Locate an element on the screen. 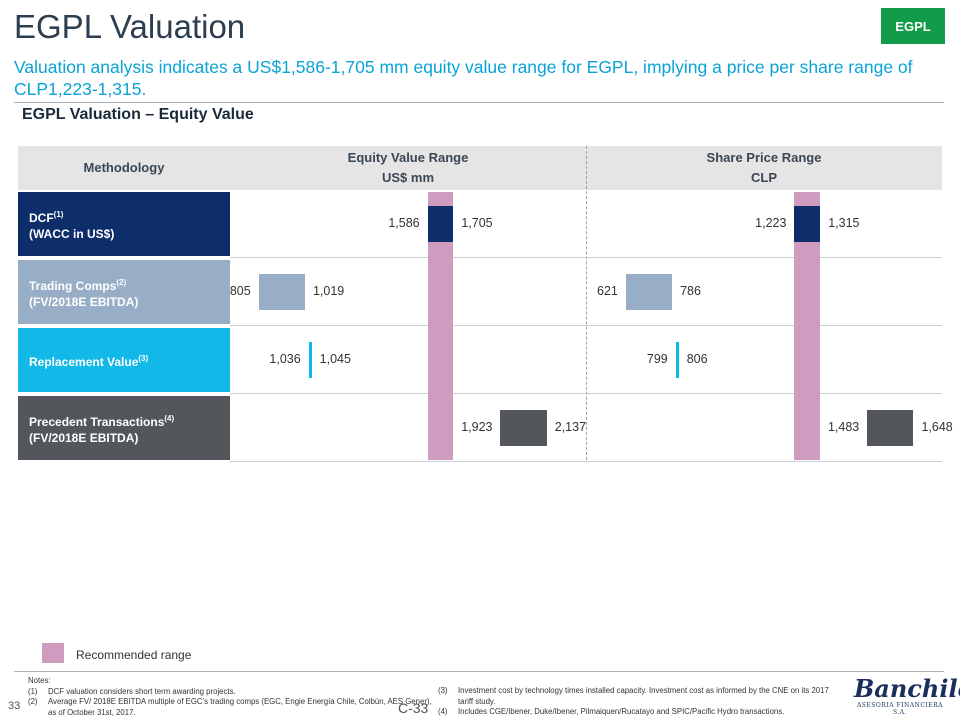 This screenshot has width=960, height=720. equity-value-header-unit: US$ mm is located at coordinates (408, 177).